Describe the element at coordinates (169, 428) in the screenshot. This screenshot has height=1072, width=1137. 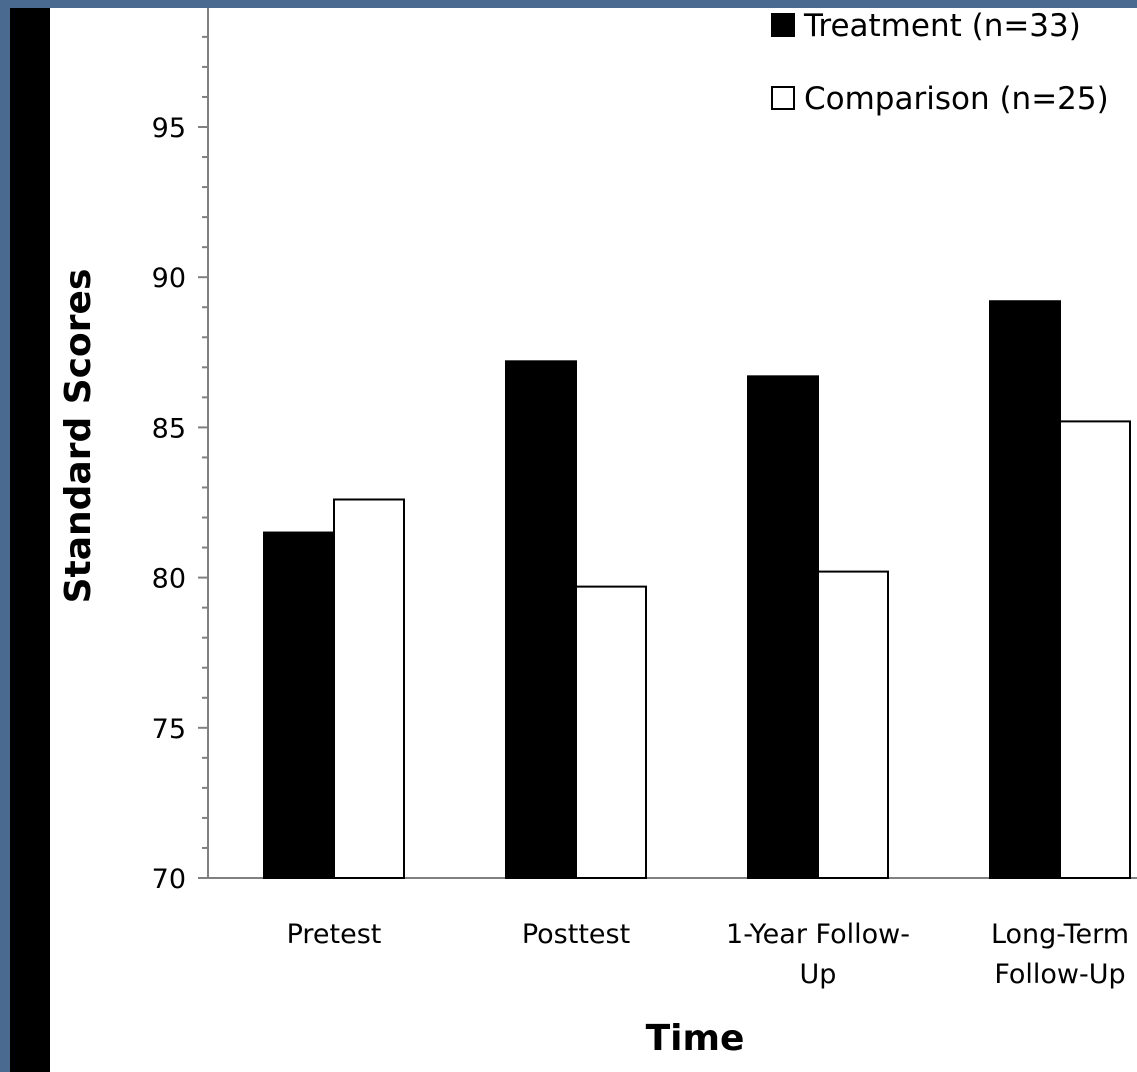
I see `y-tick-label: 85` at that location.